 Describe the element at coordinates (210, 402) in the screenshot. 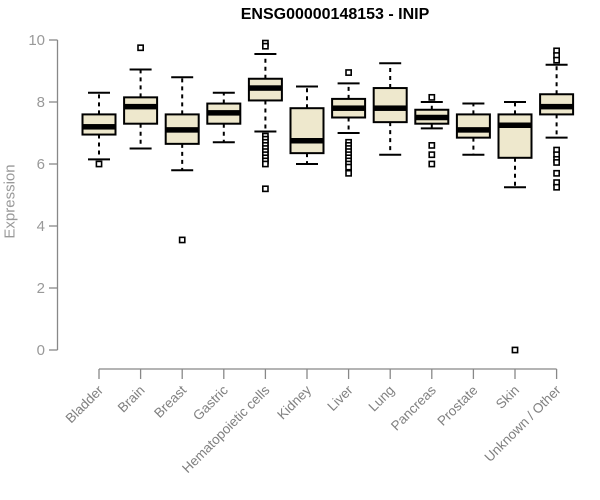

I see `x-tick-label: Gastric` at that location.